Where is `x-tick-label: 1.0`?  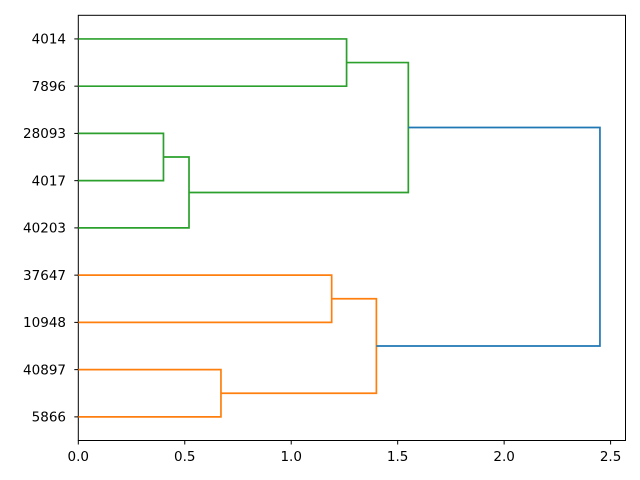
x-tick-label: 1.0 is located at coordinates (290, 457).